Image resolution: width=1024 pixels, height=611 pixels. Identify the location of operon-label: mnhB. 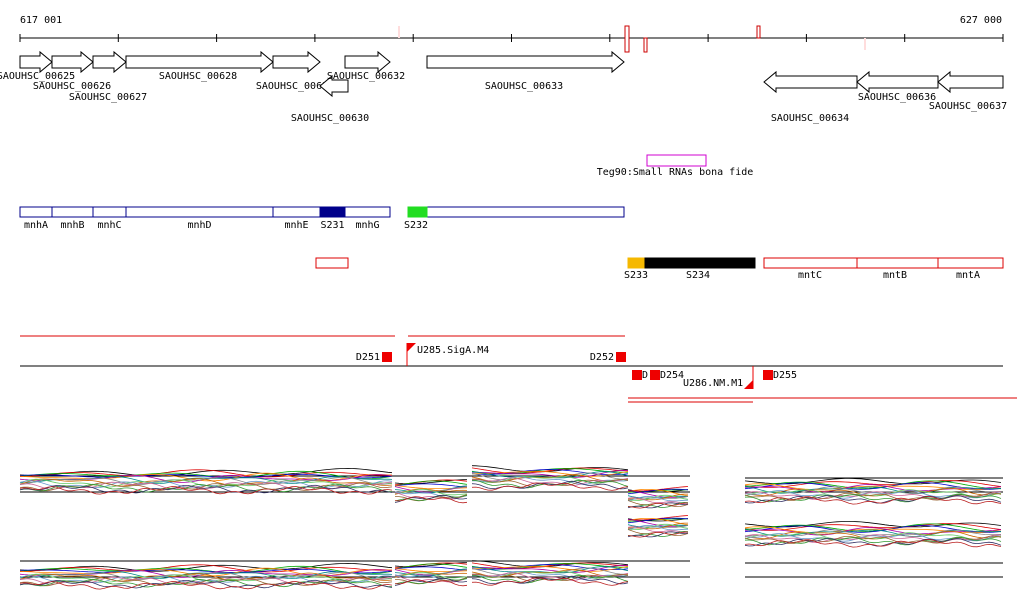
(72, 225).